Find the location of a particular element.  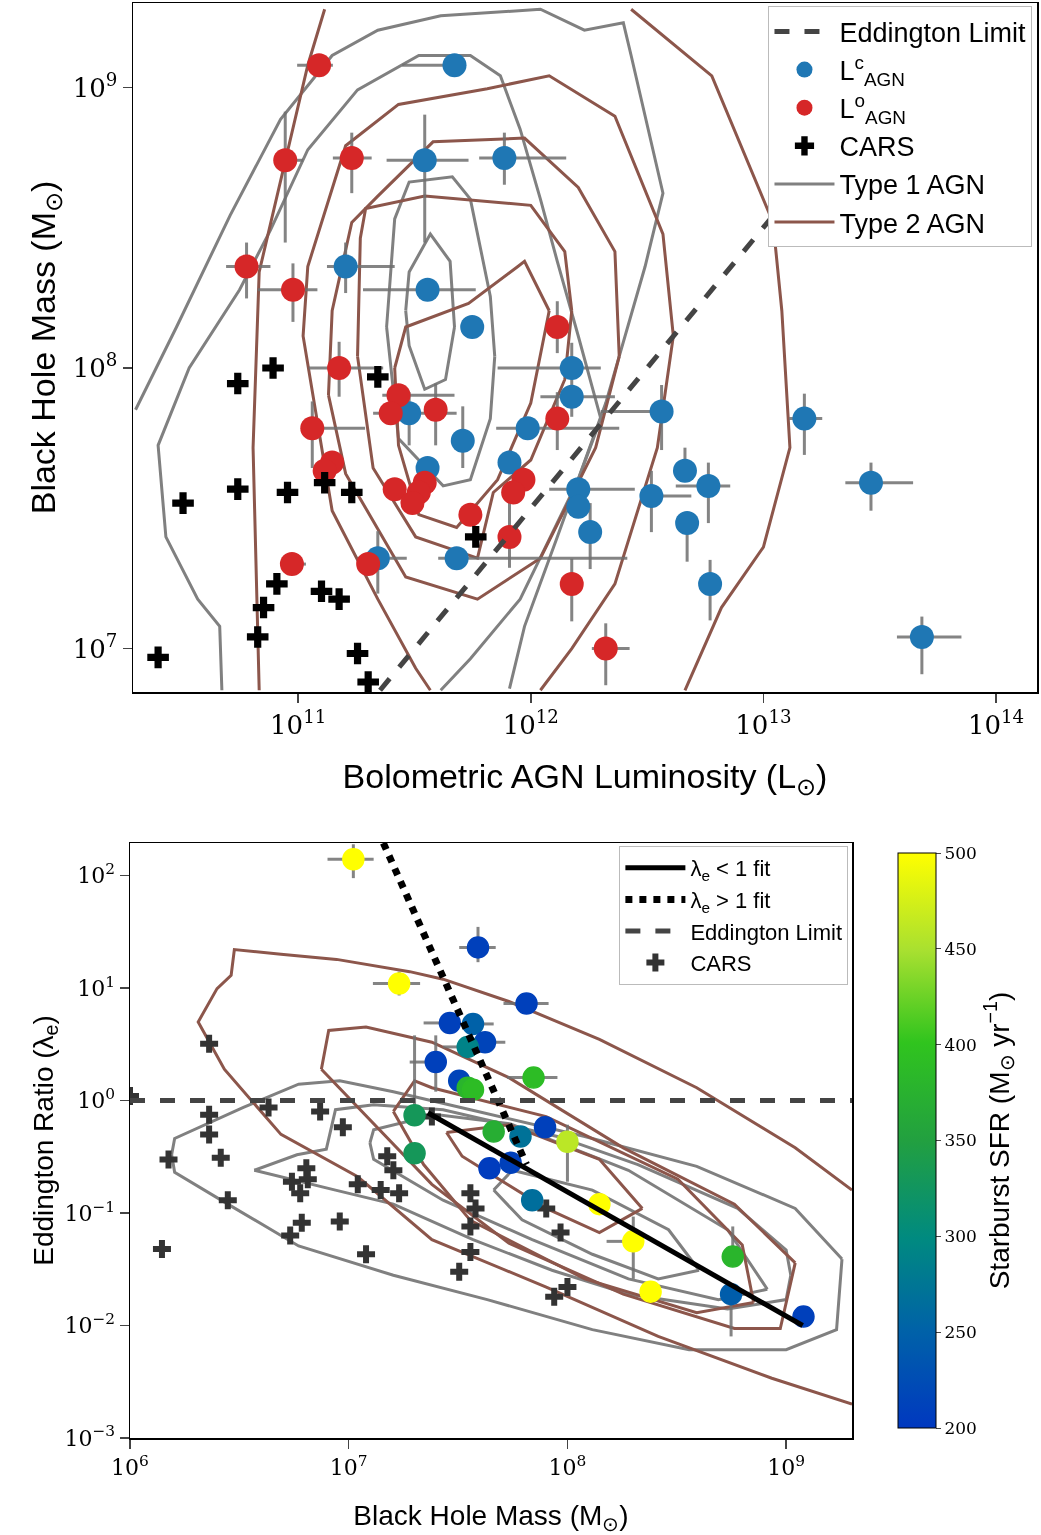

color-bar-label: 300 is located at coordinates (960, 1236).